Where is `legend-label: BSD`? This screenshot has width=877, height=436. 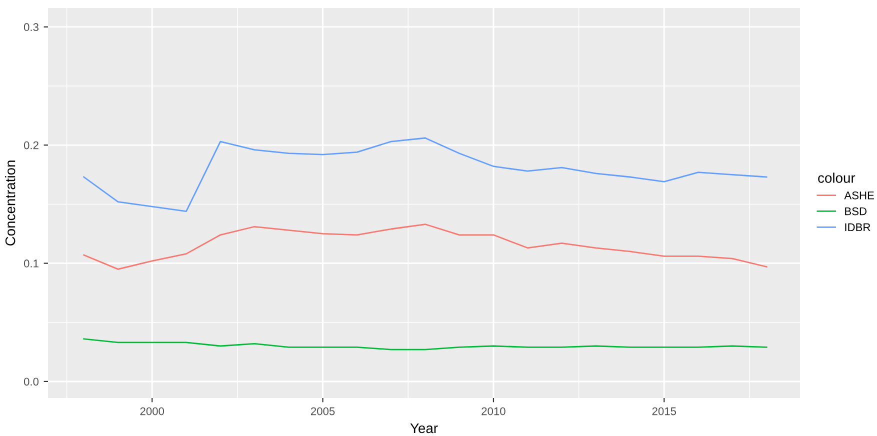
legend-label: BSD is located at coordinates (855, 211).